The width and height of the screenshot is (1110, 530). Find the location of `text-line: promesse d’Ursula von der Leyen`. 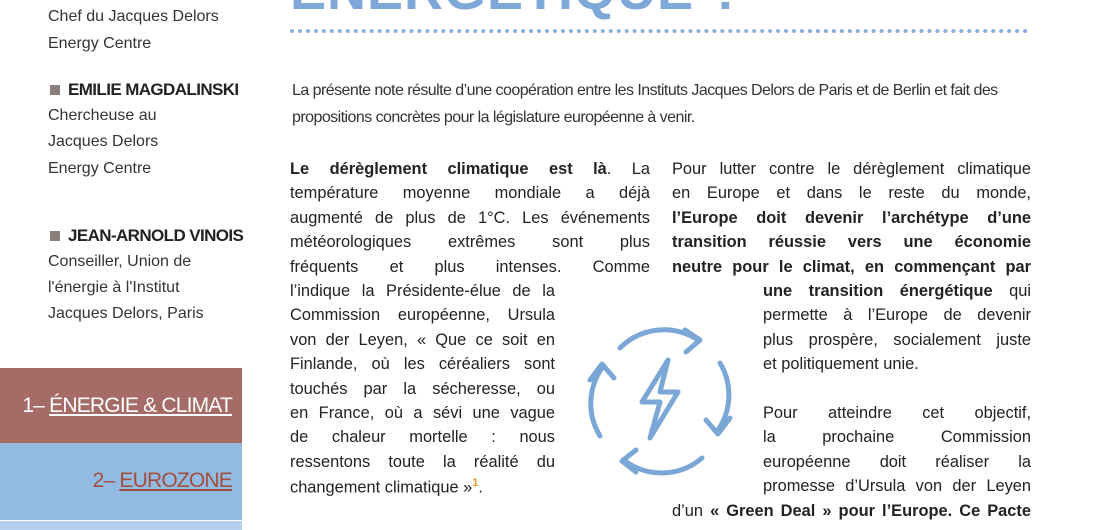

text-line: promesse d’Ursula von der Leyen is located at coordinates (897, 488).